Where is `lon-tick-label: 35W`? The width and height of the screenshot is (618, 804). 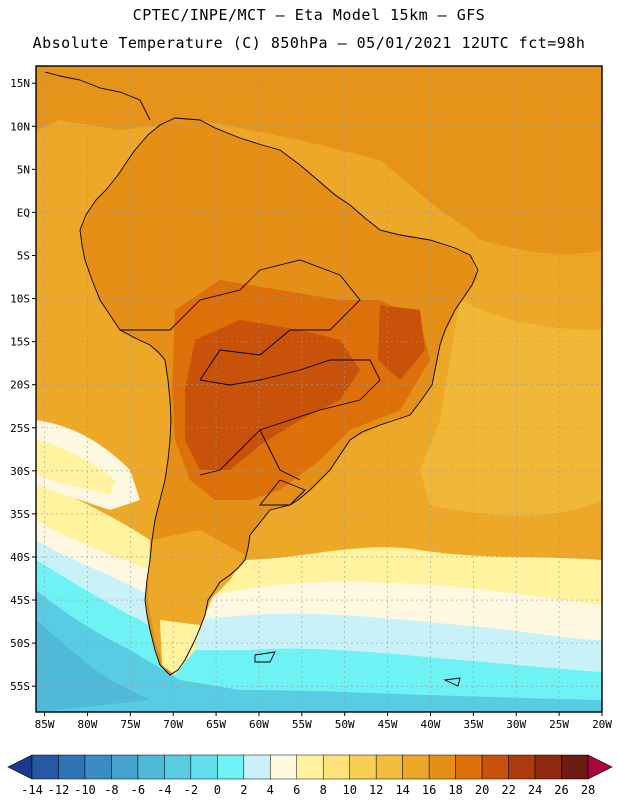 lon-tick-label: 35W is located at coordinates (473, 724).